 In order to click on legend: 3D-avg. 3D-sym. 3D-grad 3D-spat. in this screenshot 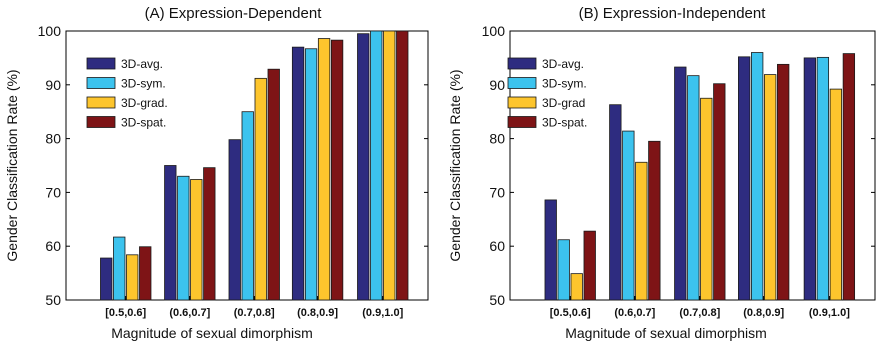, I will do `click(547, 93)`.